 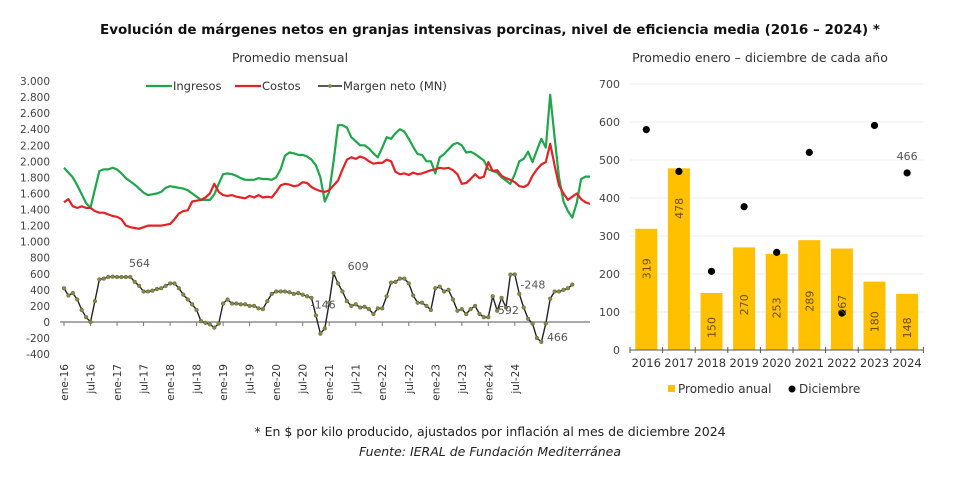 What do you see at coordinates (436, 382) in the screenshot?
I see `x-tick-label: ene-23` at bounding box center [436, 382].